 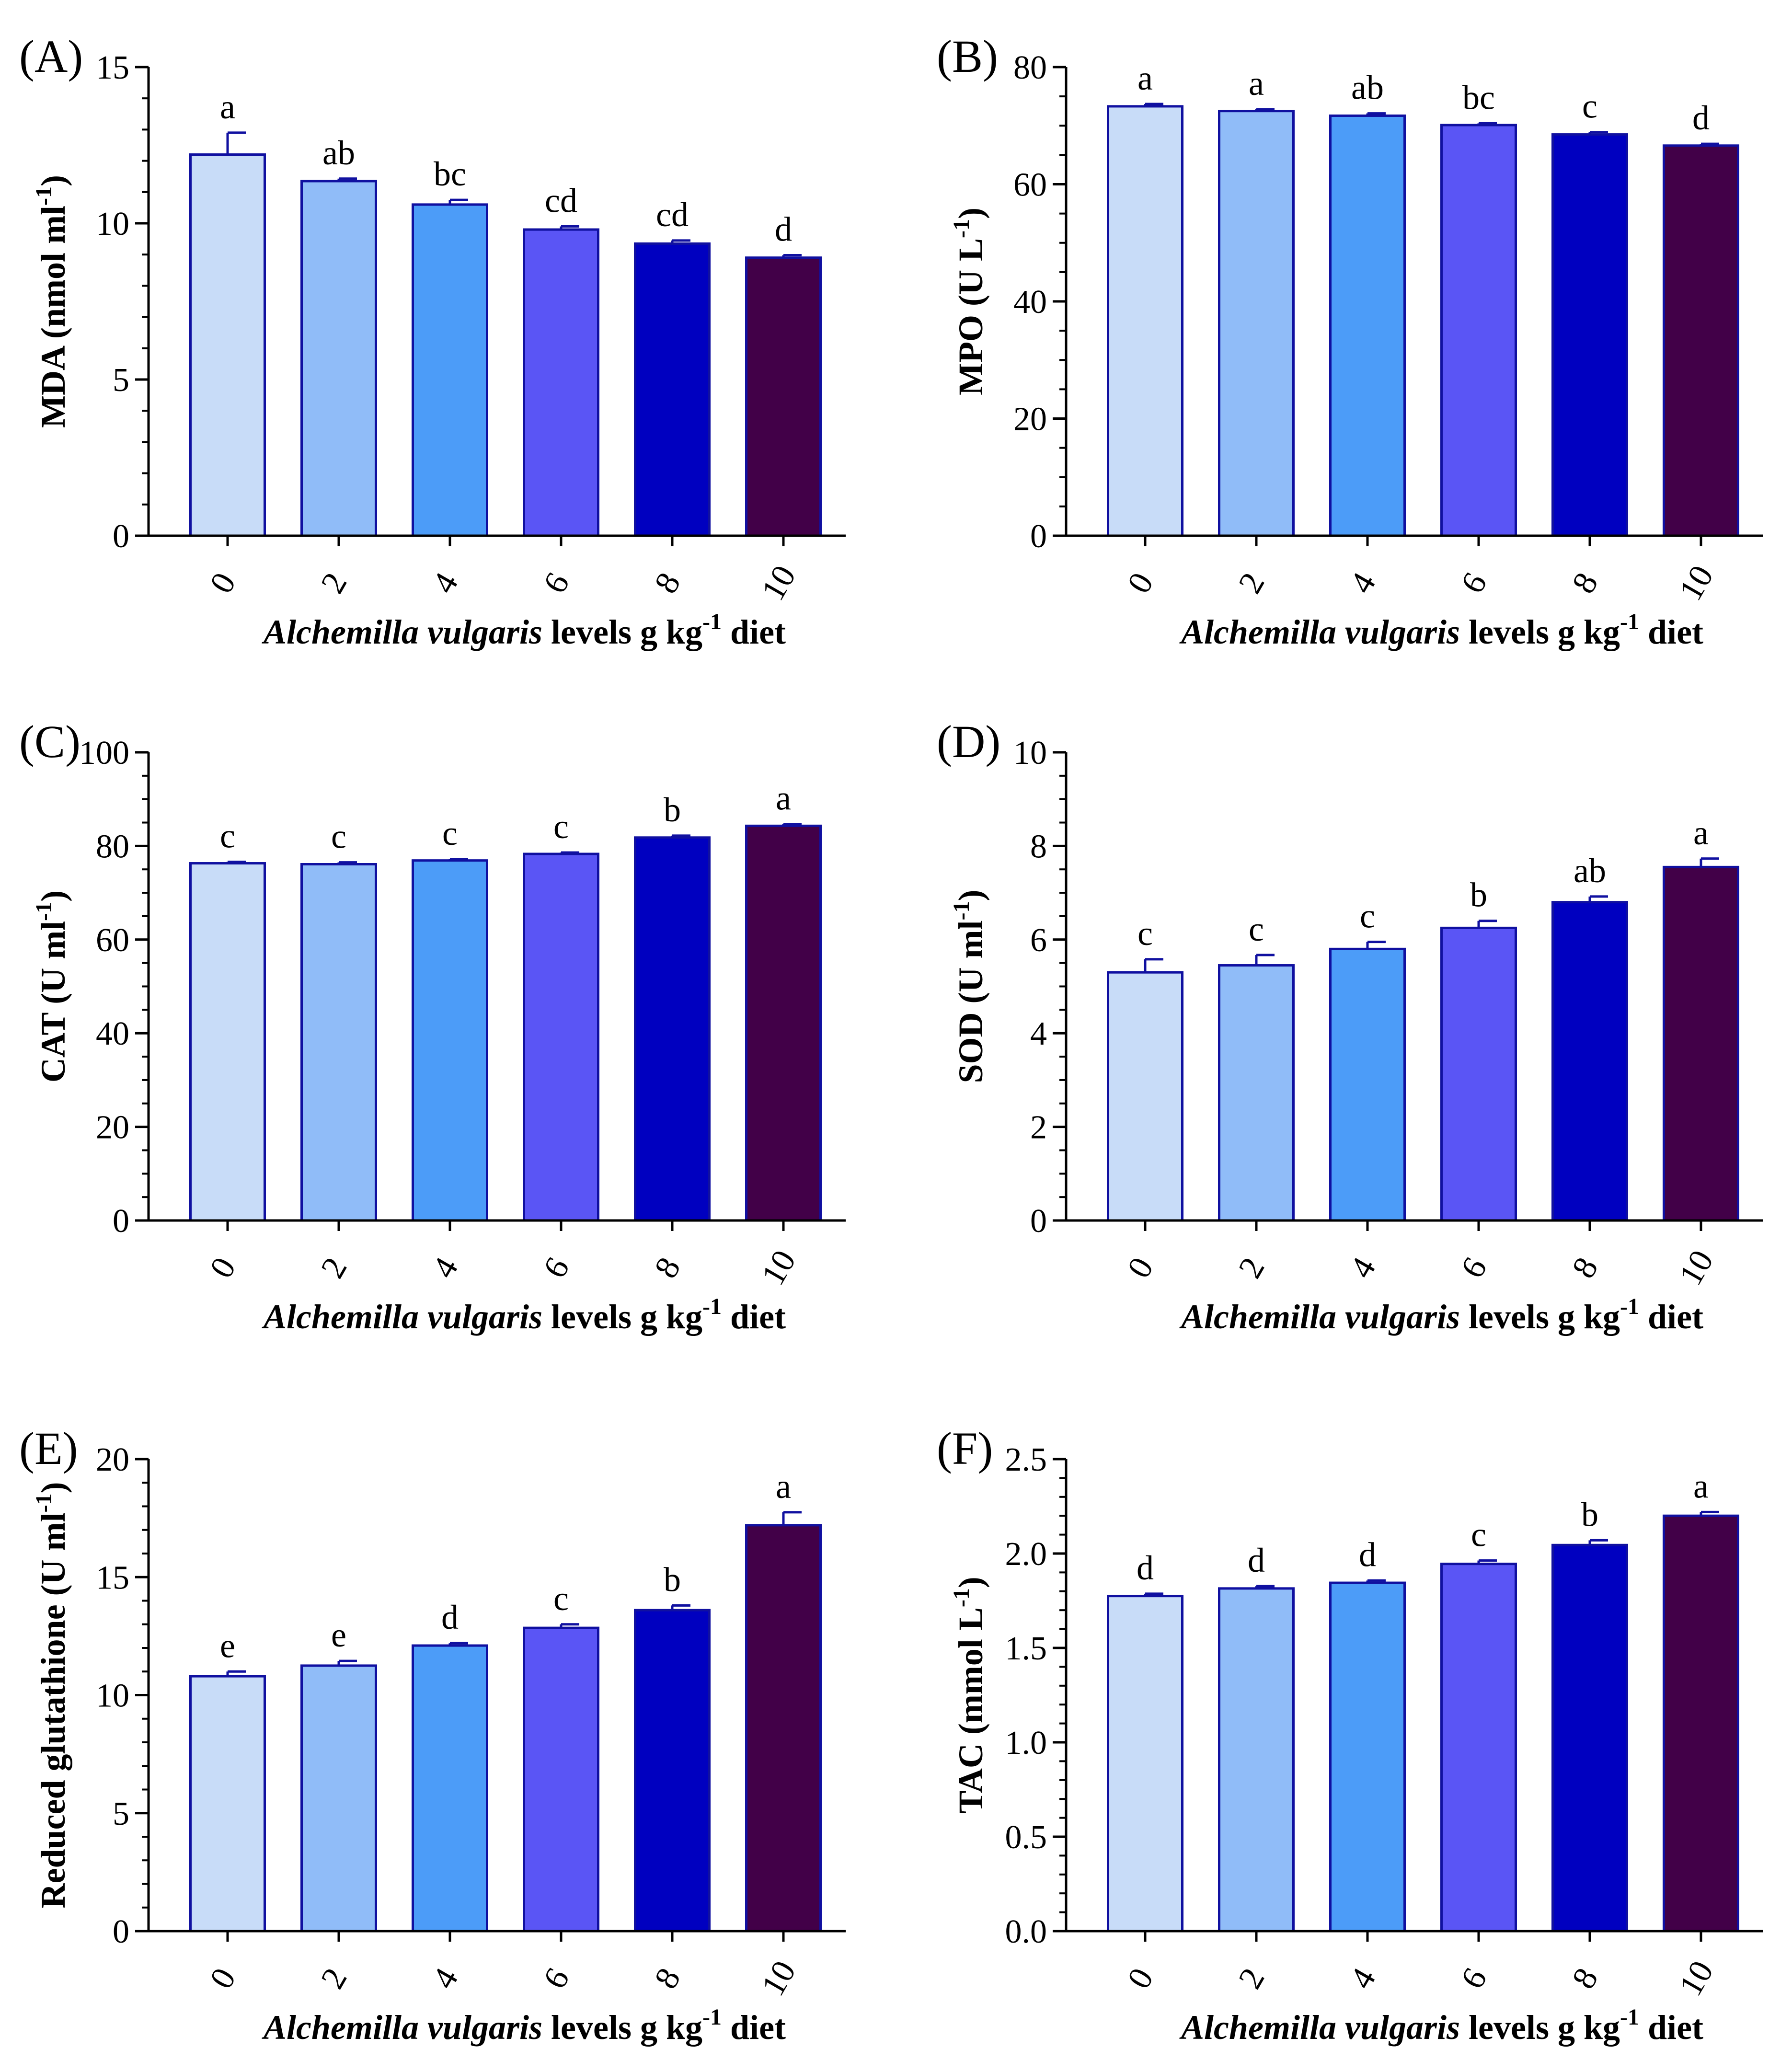 What do you see at coordinates (1026, 1837) in the screenshot?
I see `y-tick-label: 0.5` at bounding box center [1026, 1837].